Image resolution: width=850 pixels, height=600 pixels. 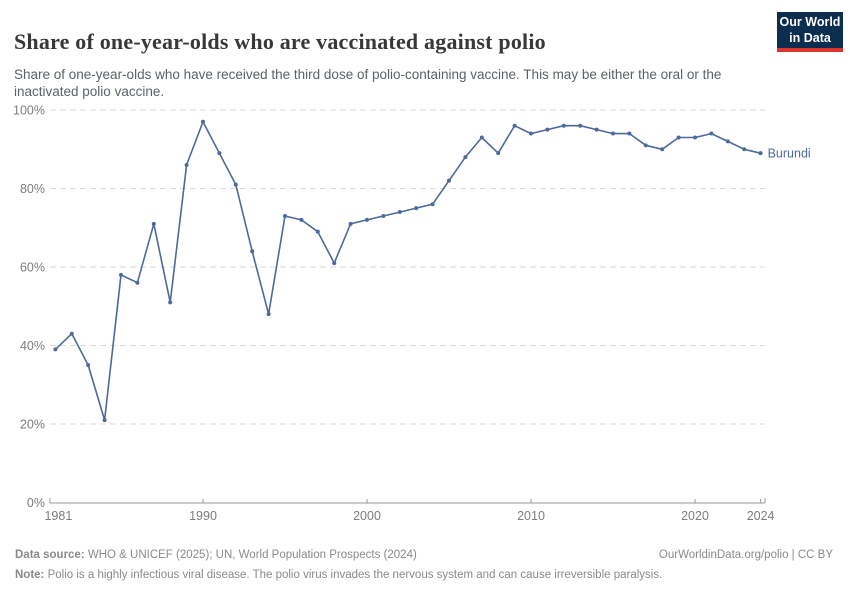 I want to click on owid-logo-line2: in Data, so click(x=810, y=38).